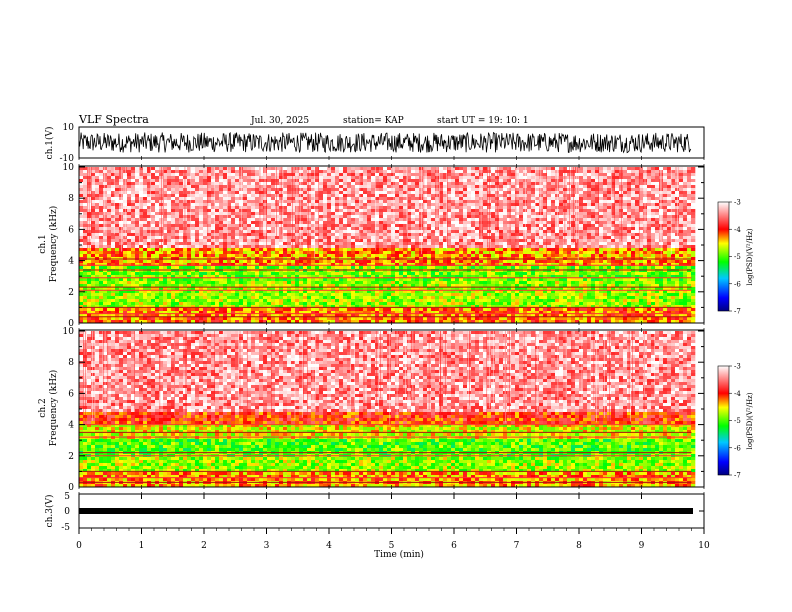 The width and height of the screenshot is (792, 612). What do you see at coordinates (79, 546) in the screenshot?
I see `time-tick-label: 0` at bounding box center [79, 546].